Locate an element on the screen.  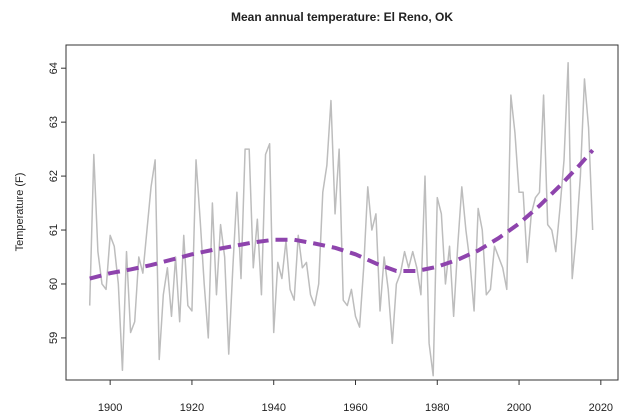
y-tick-label: 60 is located at coordinates (54, 284).